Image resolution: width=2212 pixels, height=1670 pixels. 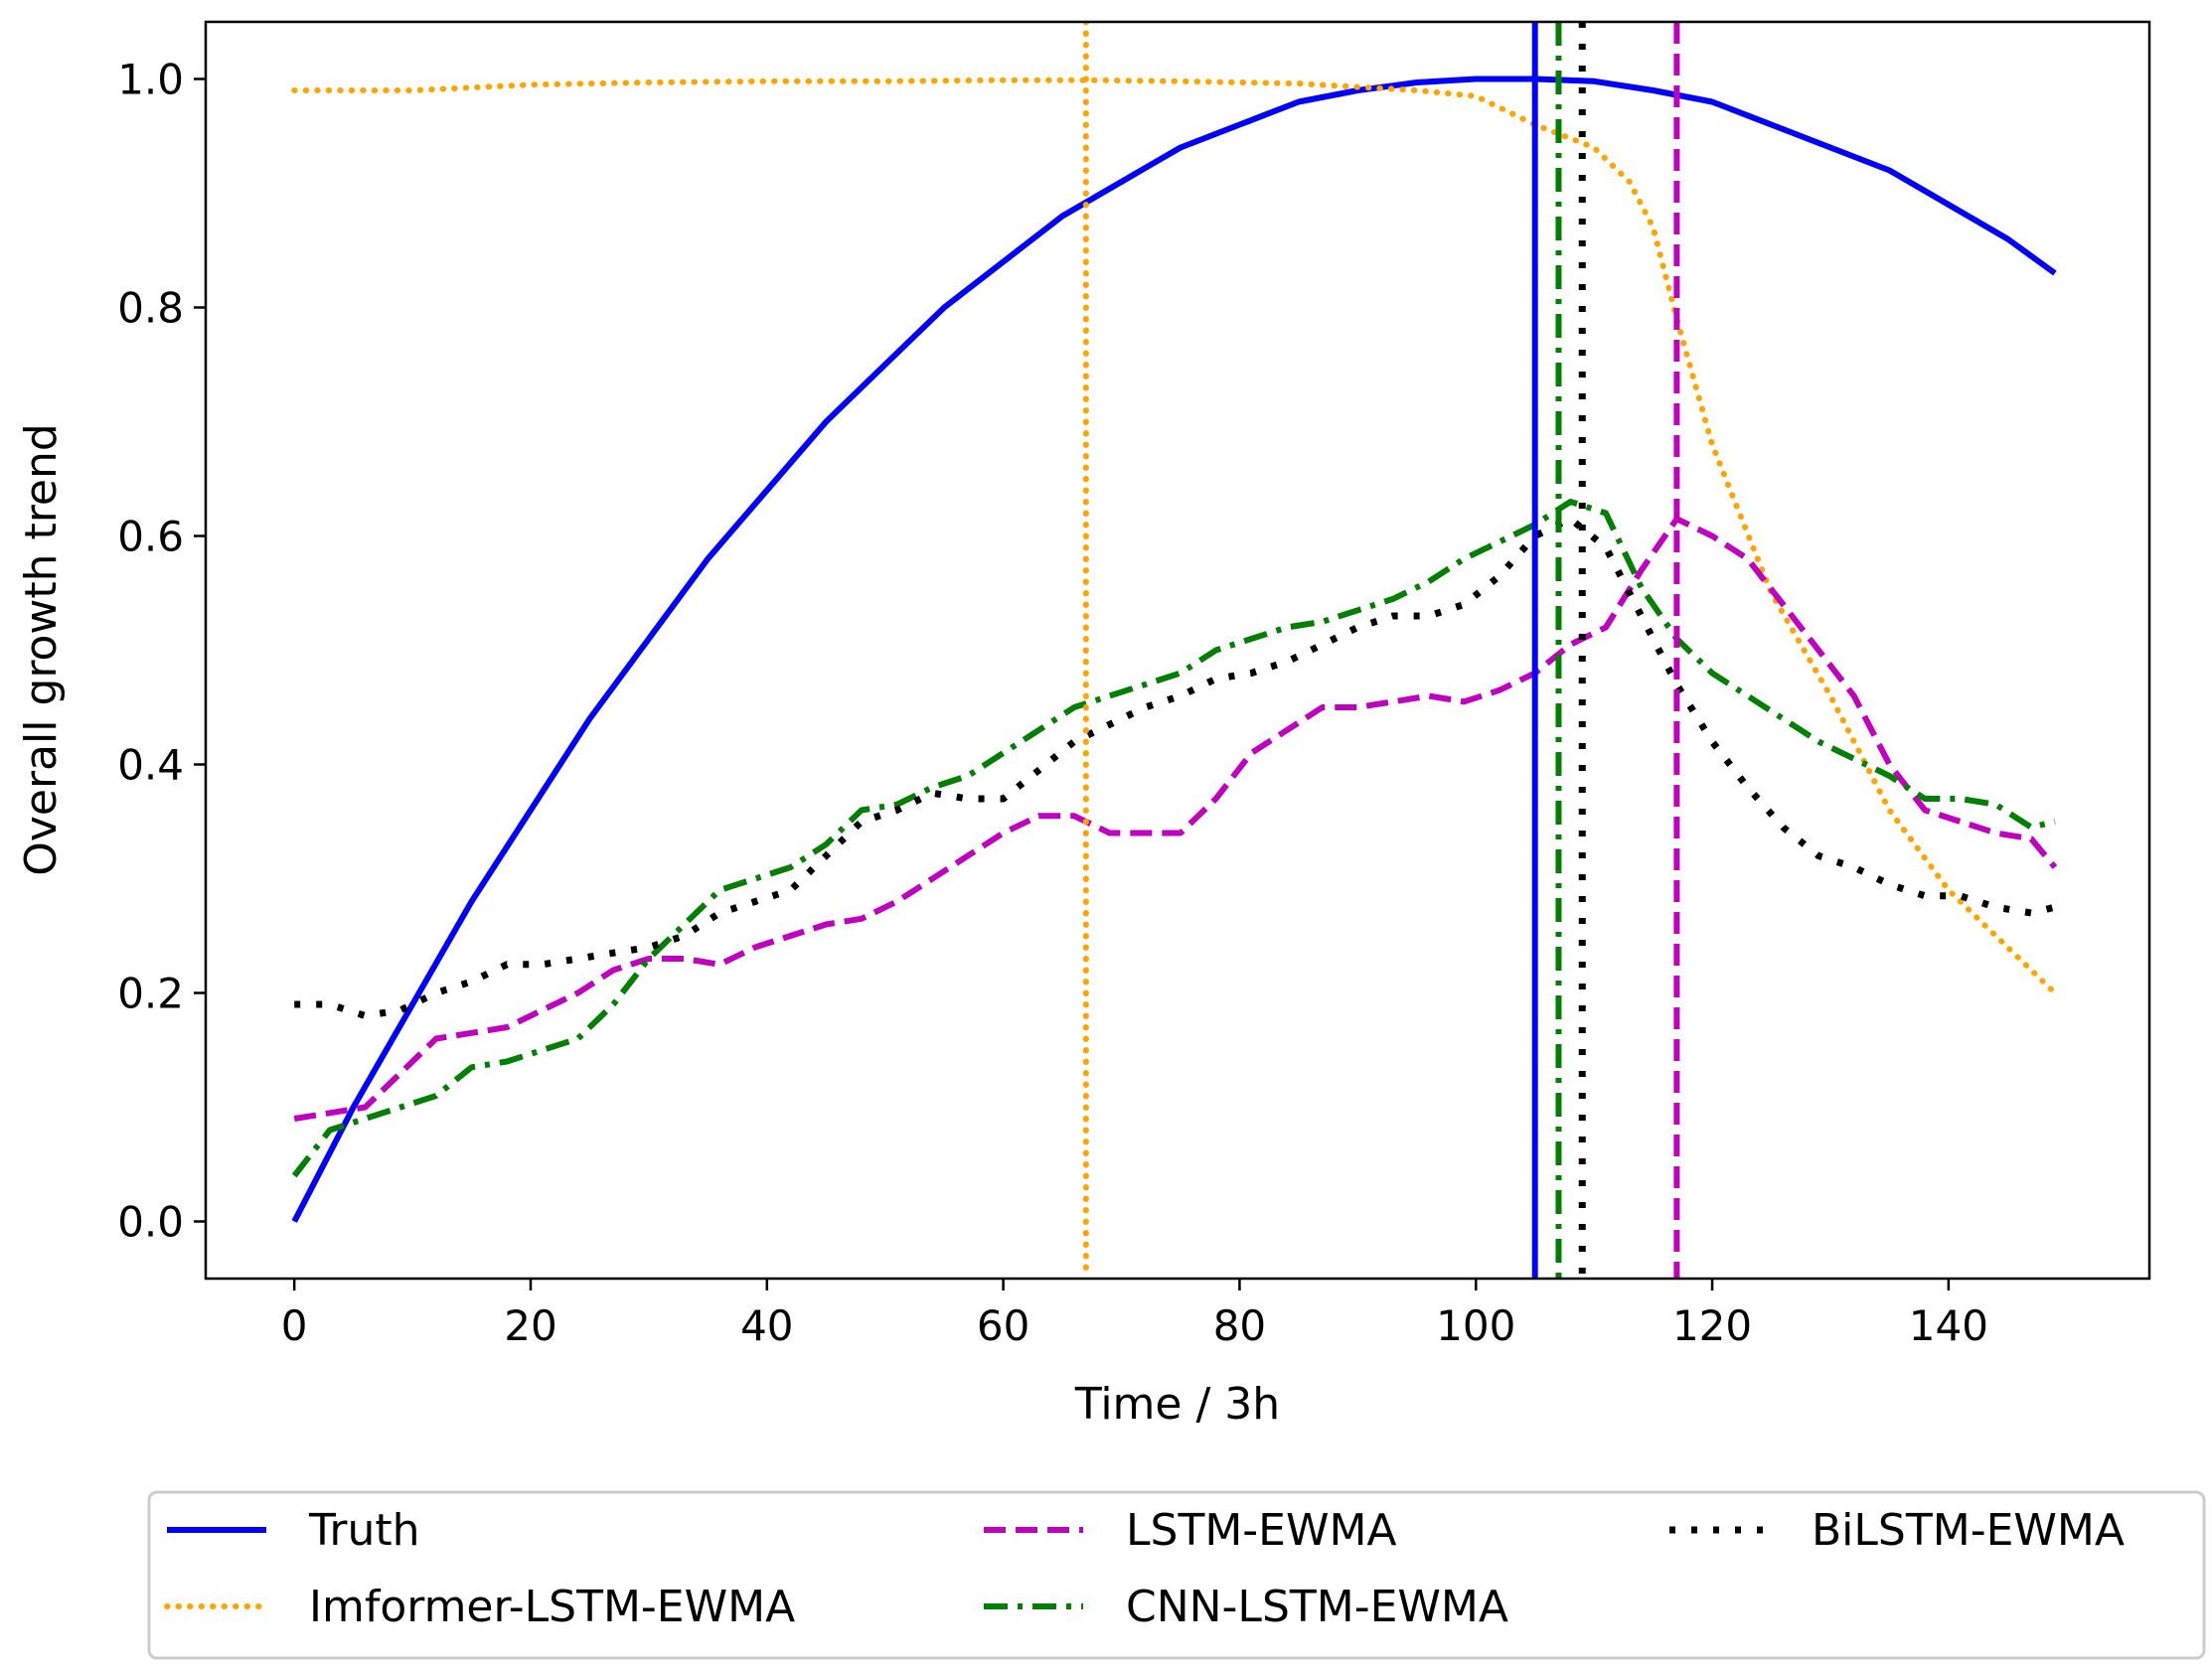 I want to click on y-tick-label: 1.0, so click(x=150, y=80).